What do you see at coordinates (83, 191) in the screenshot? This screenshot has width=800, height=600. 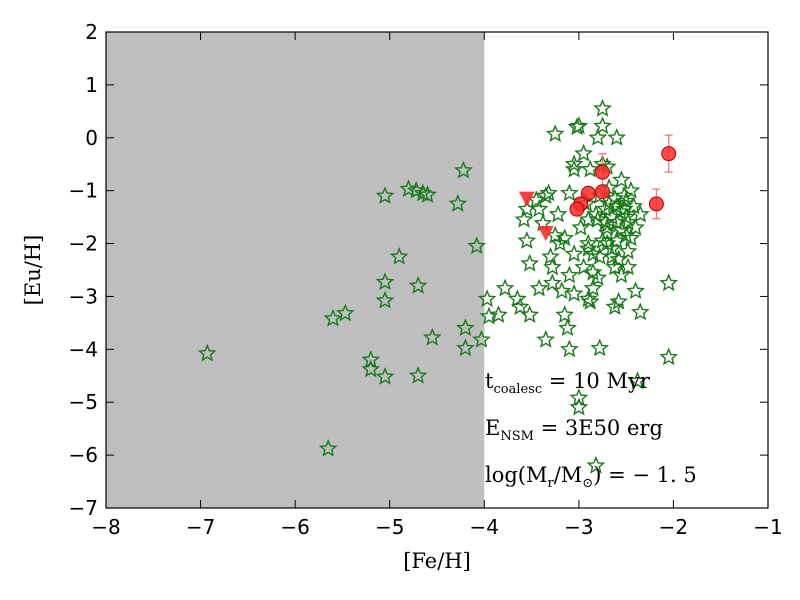 I see `y-tick-label: −1` at bounding box center [83, 191].